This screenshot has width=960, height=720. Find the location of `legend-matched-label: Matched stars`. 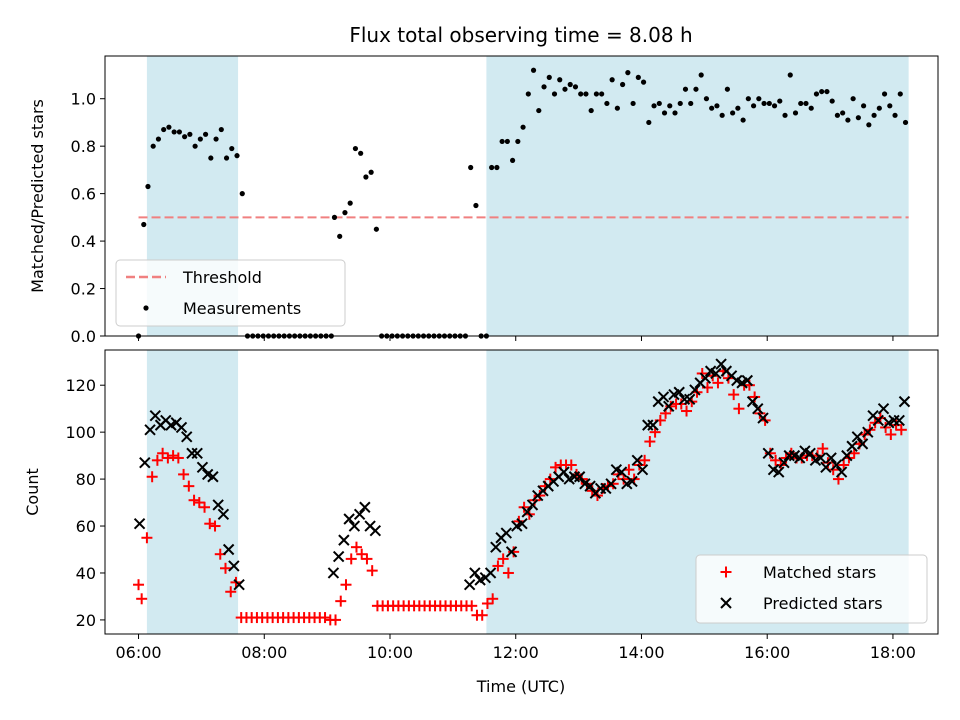

legend-matched-label: Matched stars is located at coordinates (819, 572).